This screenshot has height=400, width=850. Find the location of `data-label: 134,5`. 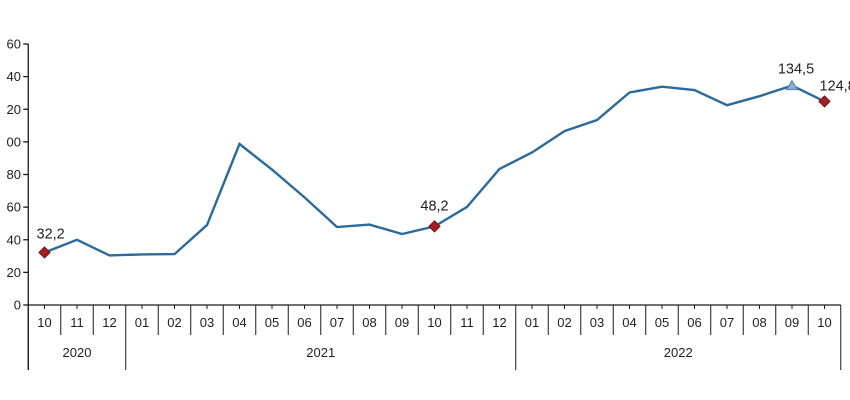

data-label: 134,5 is located at coordinates (796, 70).